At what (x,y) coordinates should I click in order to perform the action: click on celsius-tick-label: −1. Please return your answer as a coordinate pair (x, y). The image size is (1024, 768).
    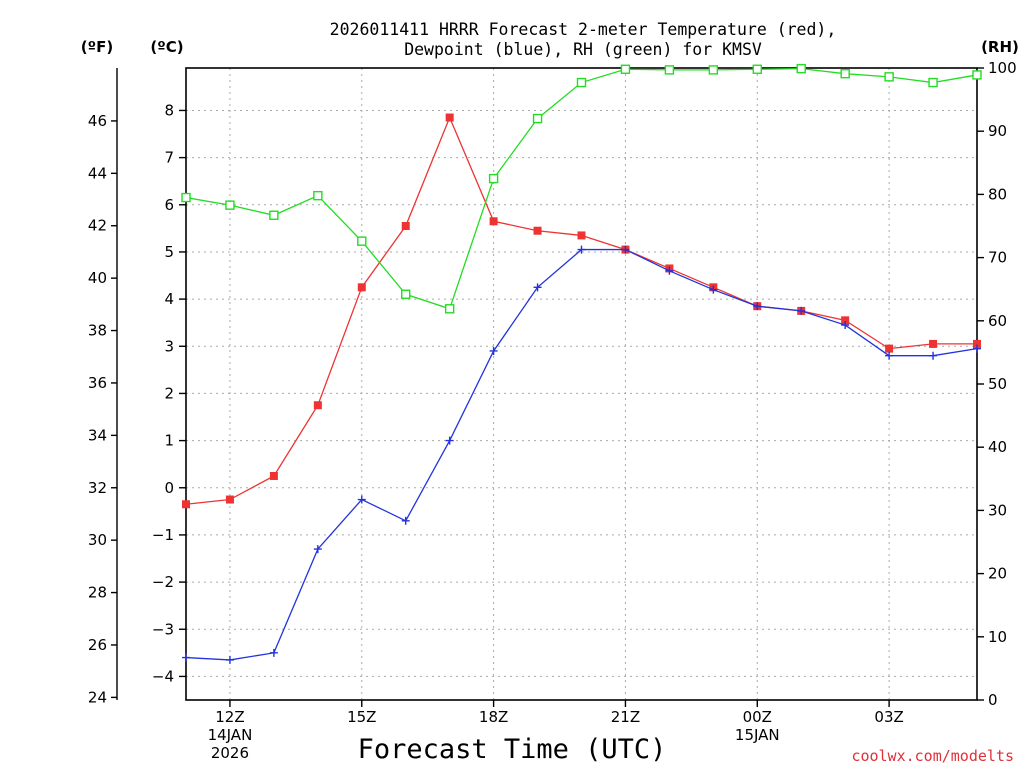
    Looking at the image, I should click on (163, 535).